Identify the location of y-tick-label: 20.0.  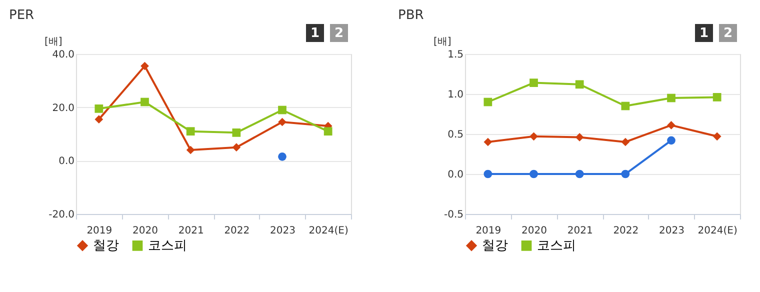
(63, 108).